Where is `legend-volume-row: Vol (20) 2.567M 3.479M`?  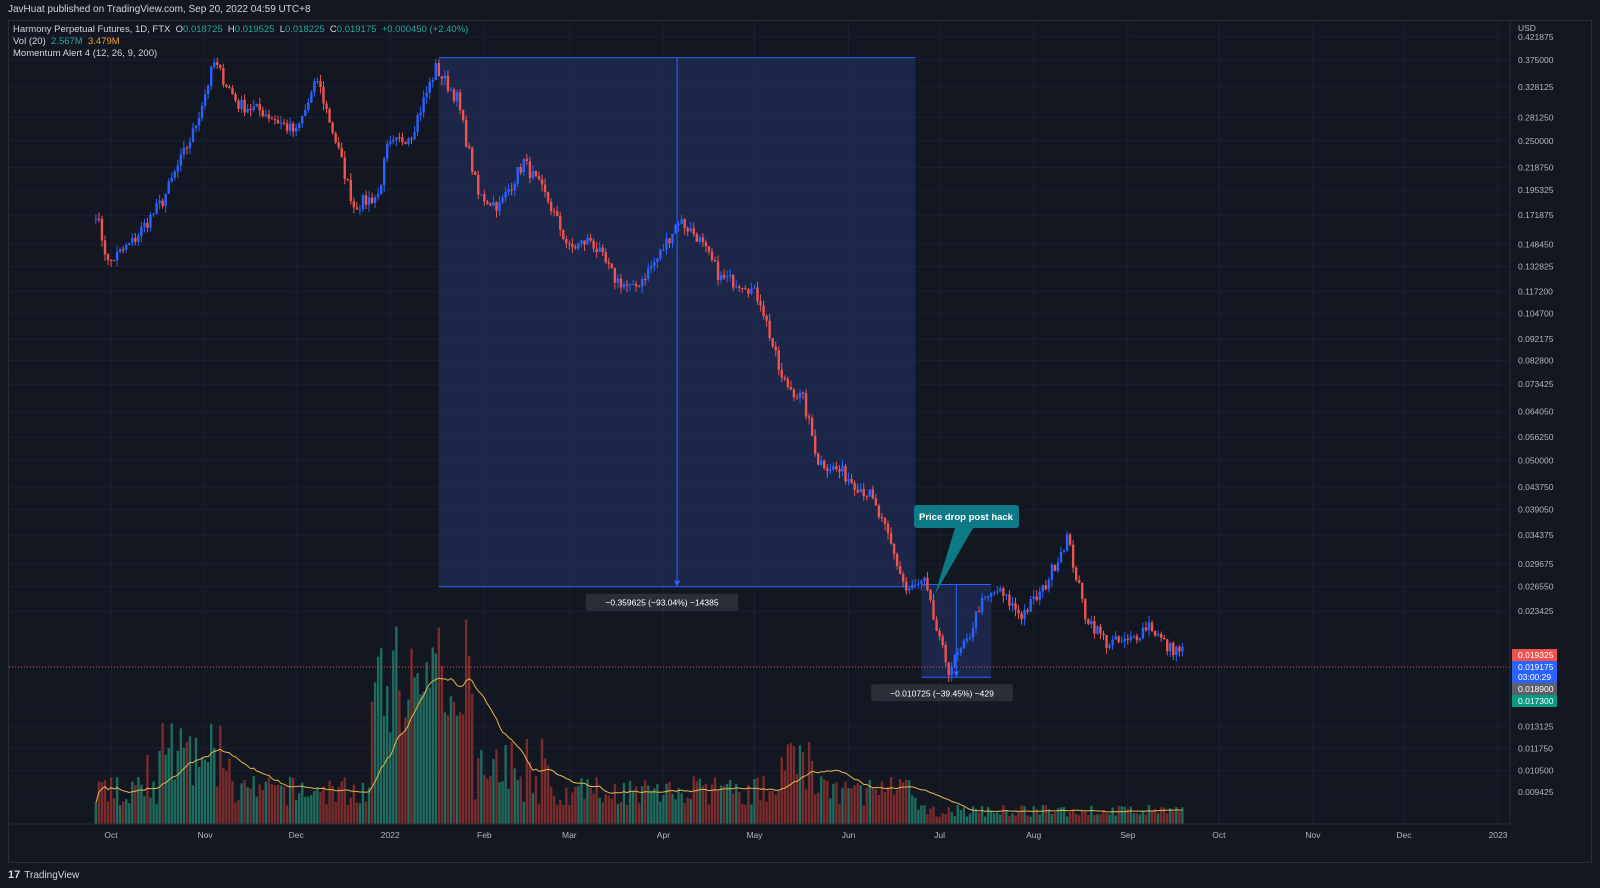
legend-volume-row: Vol (20) 2.567M 3.479M is located at coordinates (240, 42).